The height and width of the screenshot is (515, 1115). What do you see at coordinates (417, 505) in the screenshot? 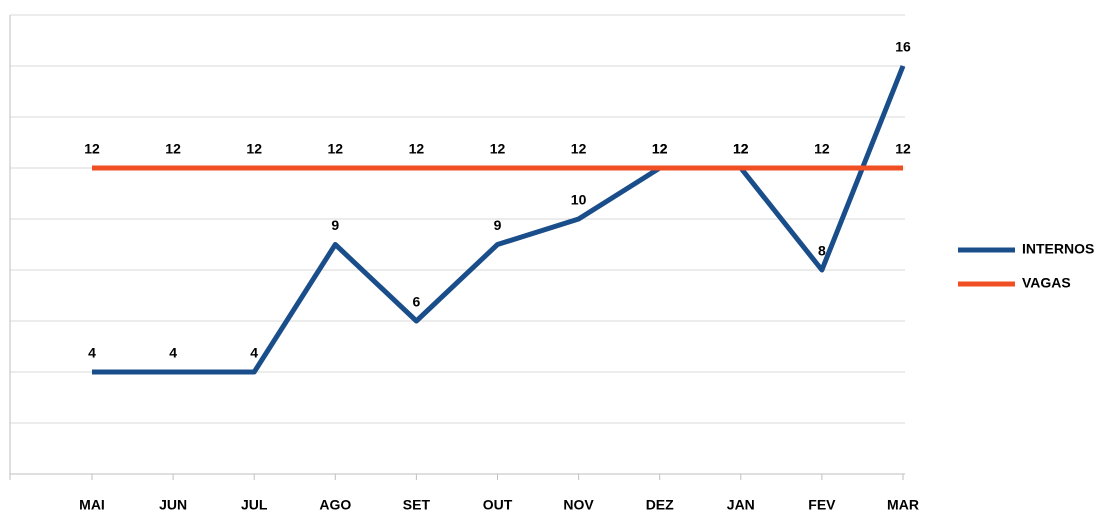
I see `x-tick-label: SET` at bounding box center [417, 505].